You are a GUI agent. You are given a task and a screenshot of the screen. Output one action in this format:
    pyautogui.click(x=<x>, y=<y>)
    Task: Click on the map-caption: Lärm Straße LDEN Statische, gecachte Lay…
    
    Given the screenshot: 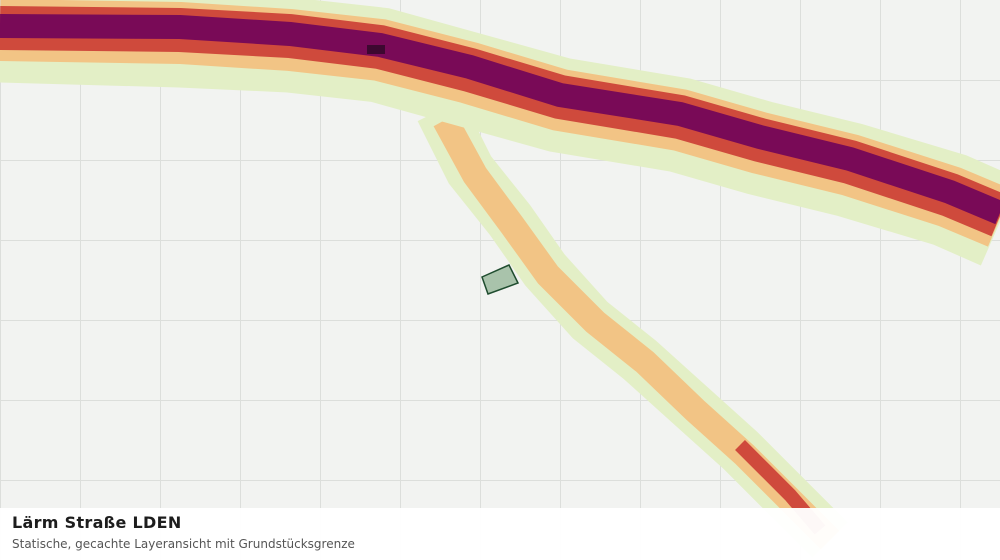 What is the action you would take?
    pyautogui.click(x=500, y=534)
    